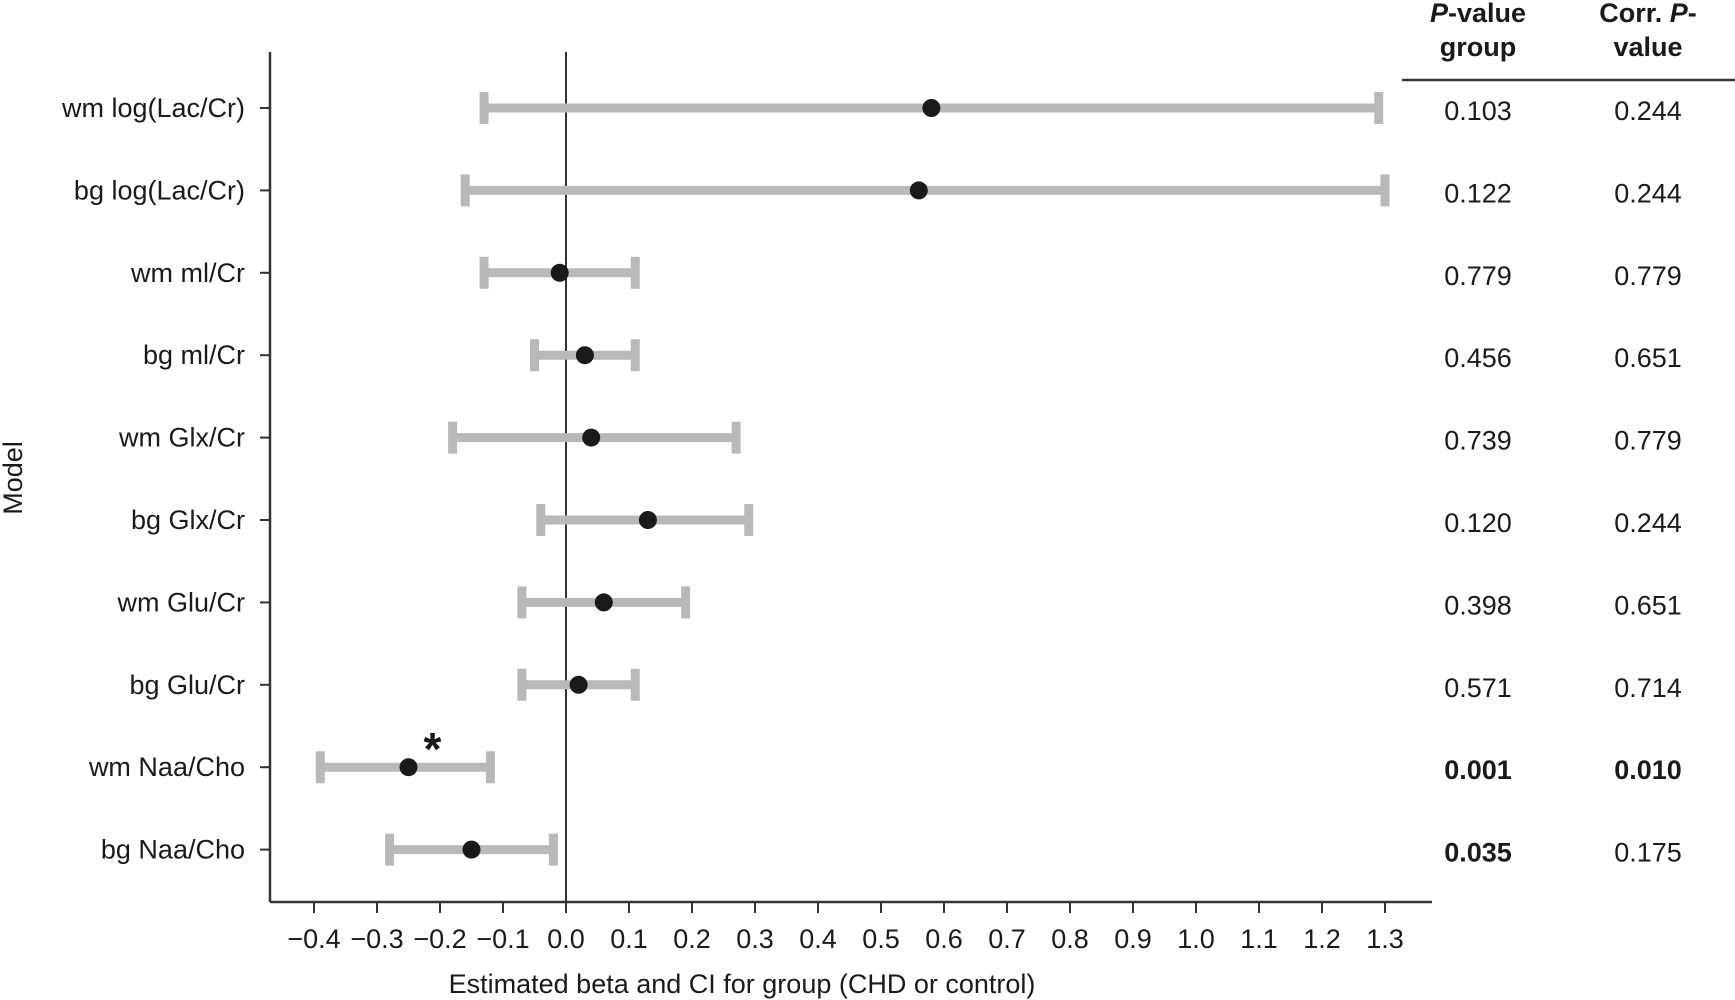 The height and width of the screenshot is (1000, 1735). Describe the element at coordinates (194, 355) in the screenshot. I see `model-label: bg ml/Cr` at that location.